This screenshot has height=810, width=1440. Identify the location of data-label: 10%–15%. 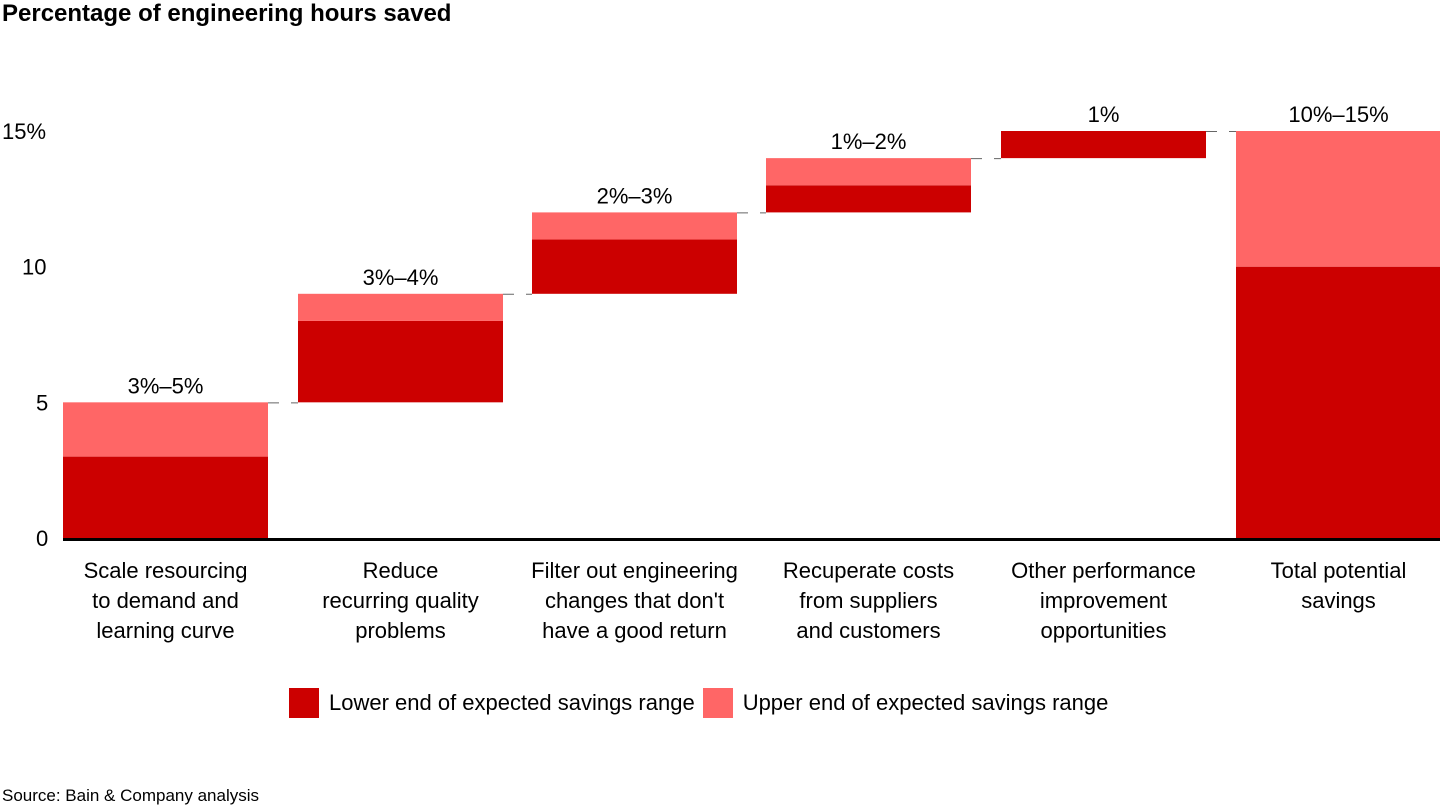
(1338, 114).